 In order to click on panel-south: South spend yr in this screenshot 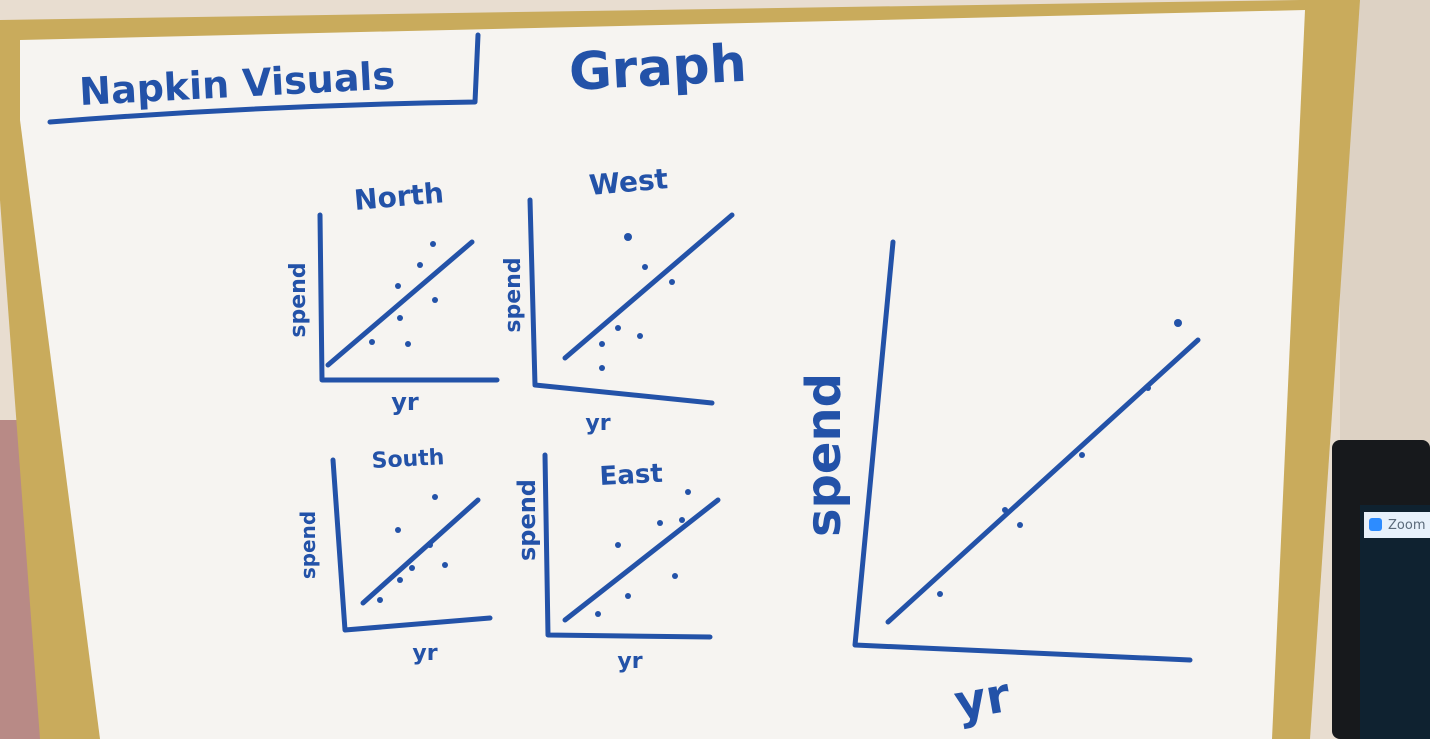, I will do `click(394, 555)`.